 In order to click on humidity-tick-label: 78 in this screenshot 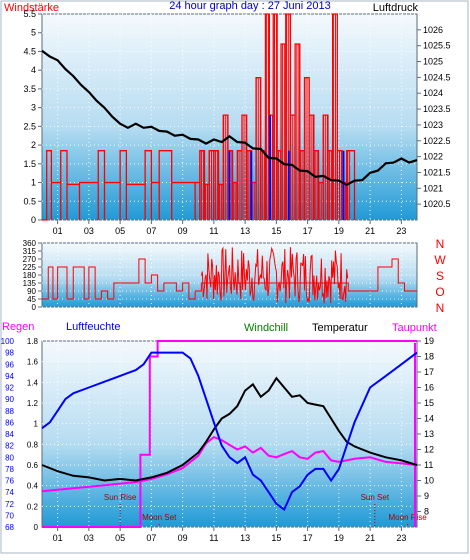, I will do `click(9, 469)`.